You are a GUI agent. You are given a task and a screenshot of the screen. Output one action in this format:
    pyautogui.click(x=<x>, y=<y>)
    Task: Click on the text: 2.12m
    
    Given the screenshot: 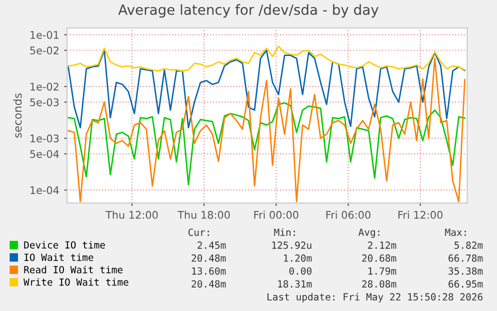 What is the action you would take?
    pyautogui.click(x=382, y=245)
    